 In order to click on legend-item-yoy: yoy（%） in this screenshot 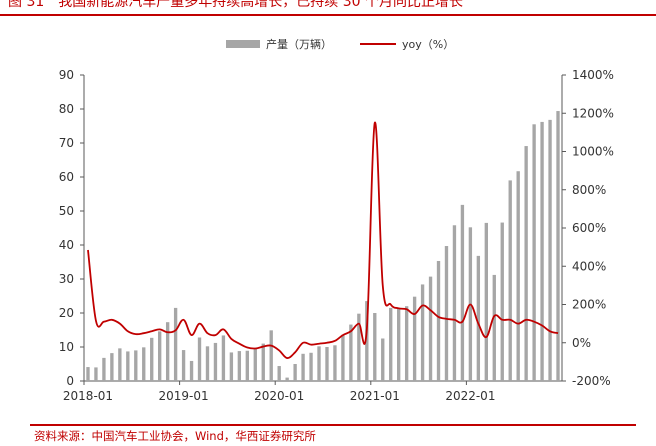, I will do `click(407, 44)`.